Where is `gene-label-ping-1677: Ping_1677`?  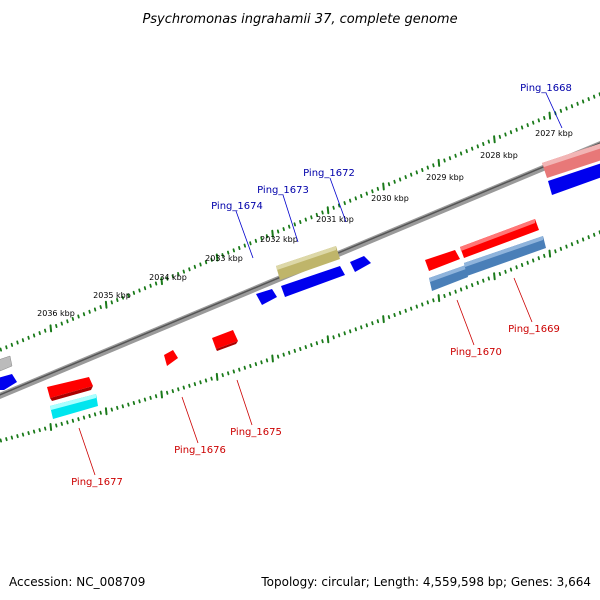 gene-label-ping-1677: Ping_1677 is located at coordinates (97, 482).